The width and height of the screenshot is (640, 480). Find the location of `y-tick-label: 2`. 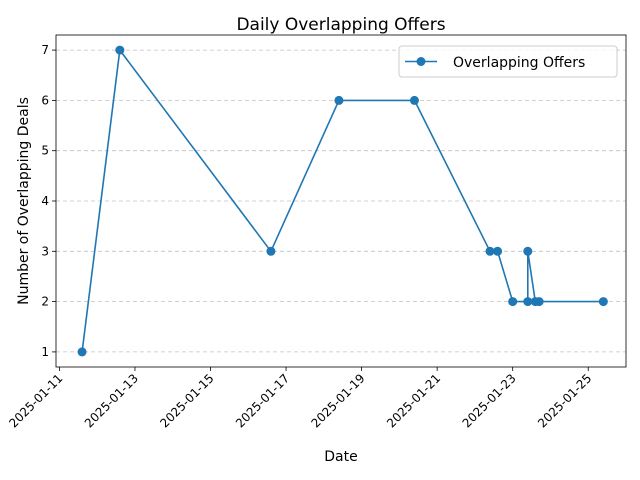

y-tick-label: 2 is located at coordinates (45, 302).